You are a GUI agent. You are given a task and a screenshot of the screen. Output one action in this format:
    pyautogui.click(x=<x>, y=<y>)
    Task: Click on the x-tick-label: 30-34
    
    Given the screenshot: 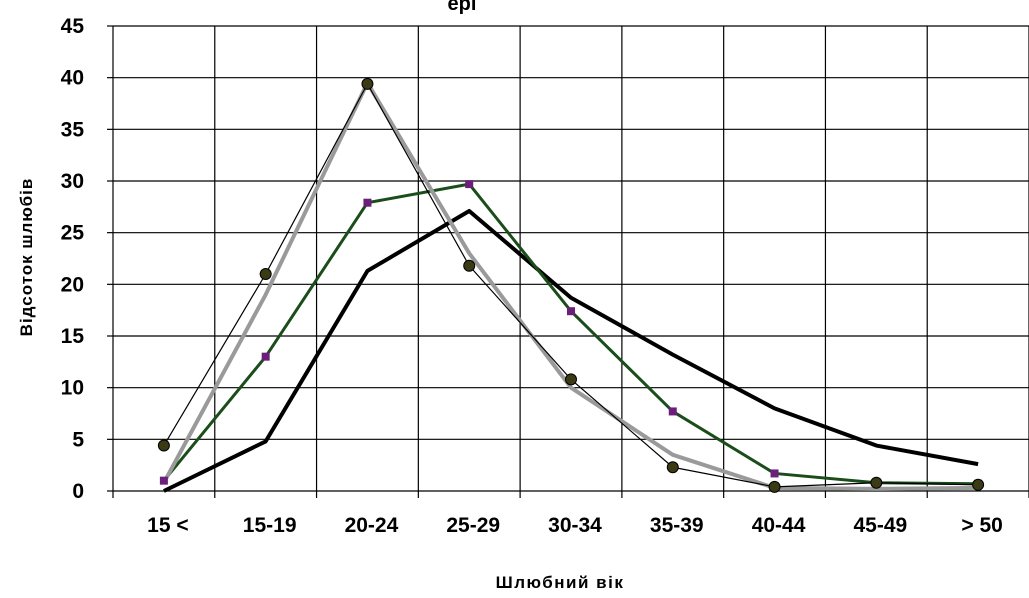 What is the action you would take?
    pyautogui.click(x=575, y=525)
    